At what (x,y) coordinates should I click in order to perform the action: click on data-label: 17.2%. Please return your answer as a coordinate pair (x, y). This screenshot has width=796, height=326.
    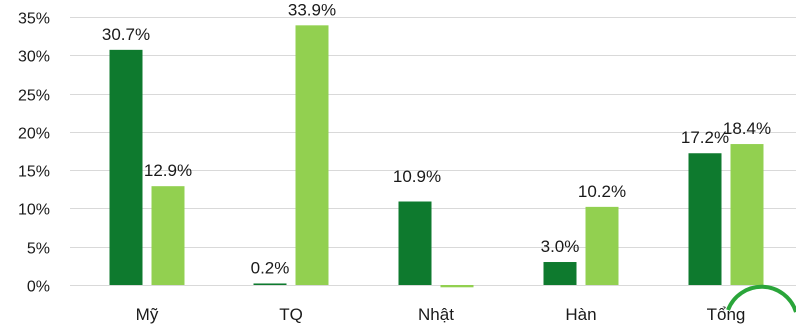
    Looking at the image, I should click on (705, 137).